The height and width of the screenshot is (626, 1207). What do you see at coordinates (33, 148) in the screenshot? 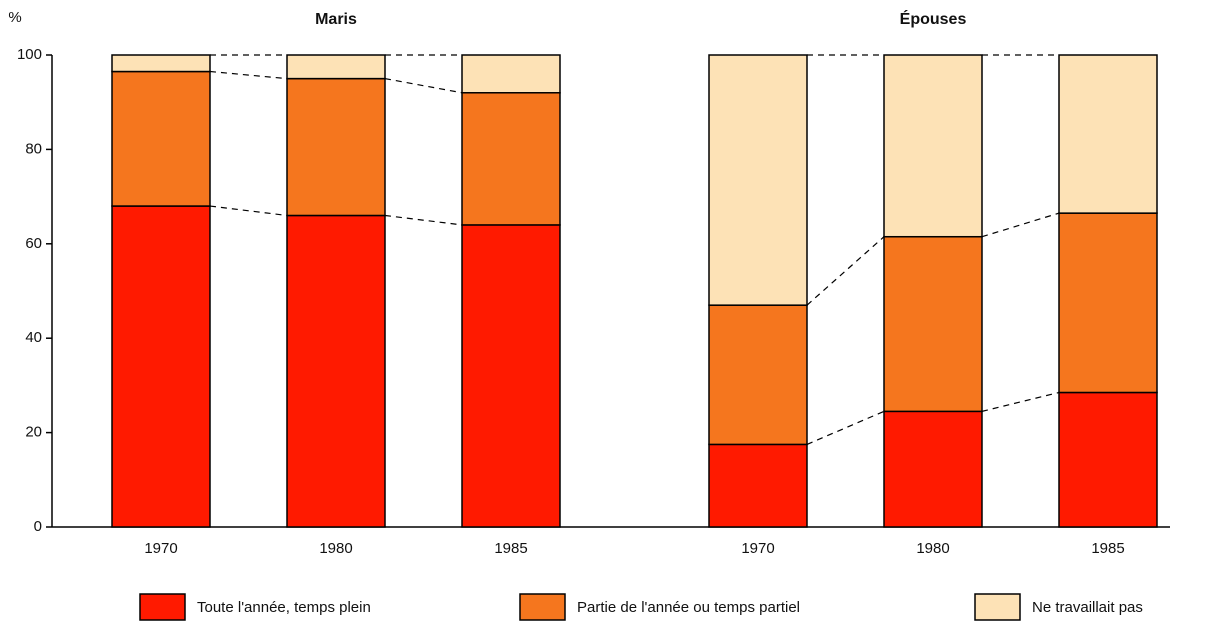
I see `y-tick-label: 80` at bounding box center [33, 148].